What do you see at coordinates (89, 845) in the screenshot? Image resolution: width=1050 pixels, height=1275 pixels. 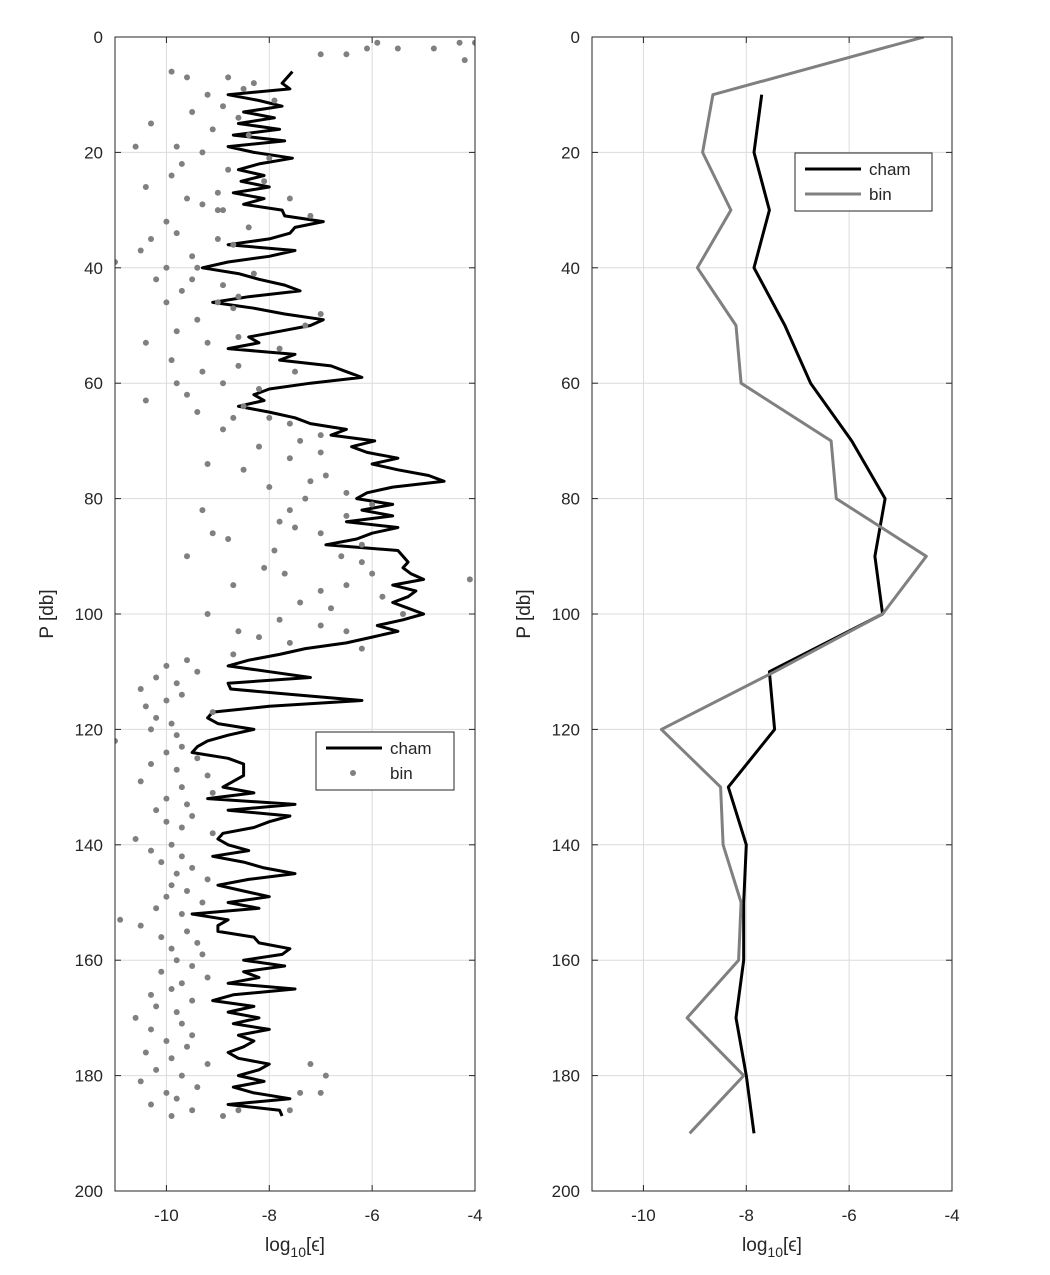 I see `y-tick-label: 140` at bounding box center [89, 845].